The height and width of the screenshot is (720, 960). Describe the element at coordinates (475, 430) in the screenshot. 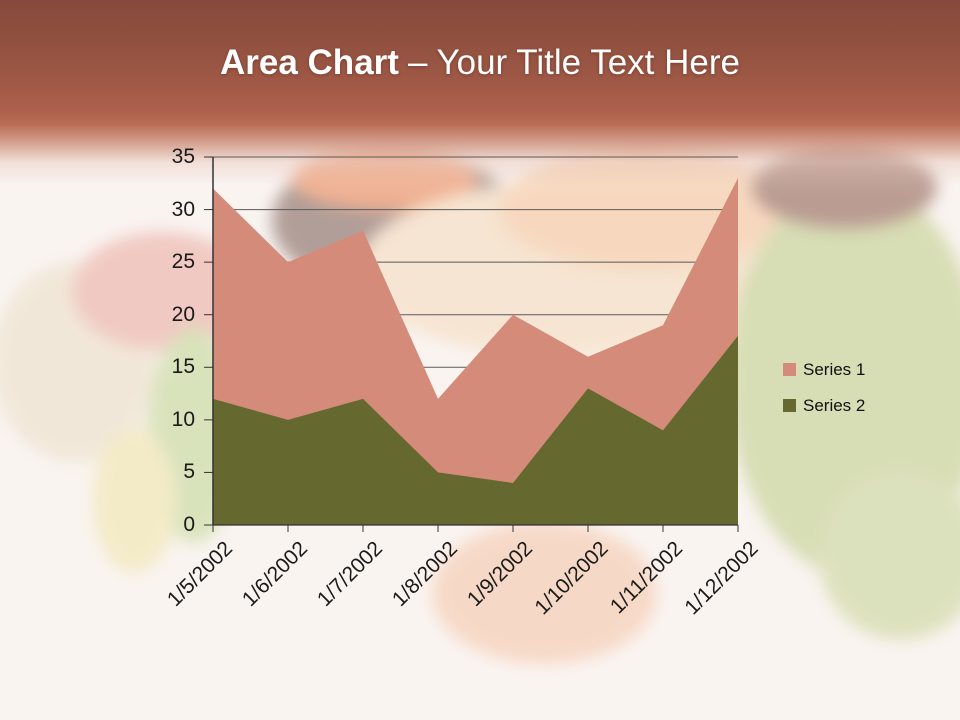

I see `series-2-area` at that location.